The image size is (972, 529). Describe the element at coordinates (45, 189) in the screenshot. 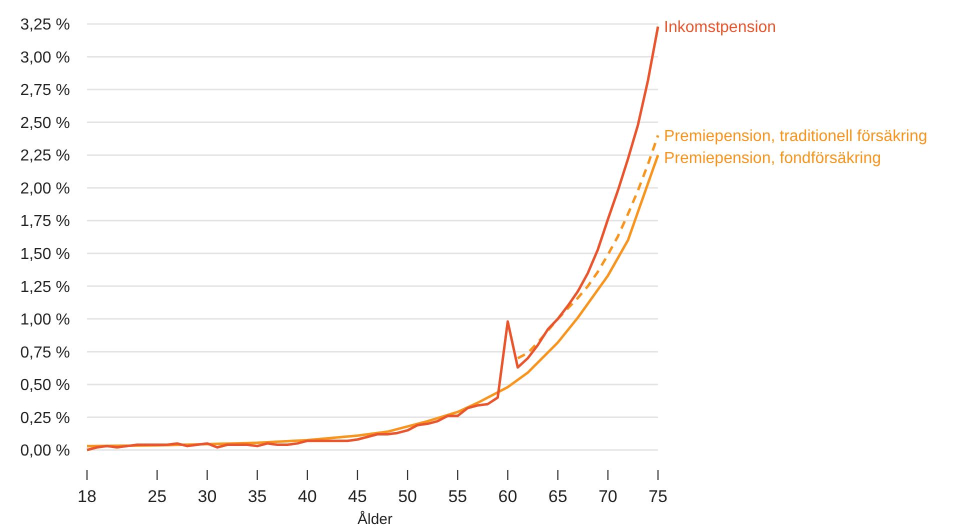

I see `y-tick-label: 2,00 %` at that location.